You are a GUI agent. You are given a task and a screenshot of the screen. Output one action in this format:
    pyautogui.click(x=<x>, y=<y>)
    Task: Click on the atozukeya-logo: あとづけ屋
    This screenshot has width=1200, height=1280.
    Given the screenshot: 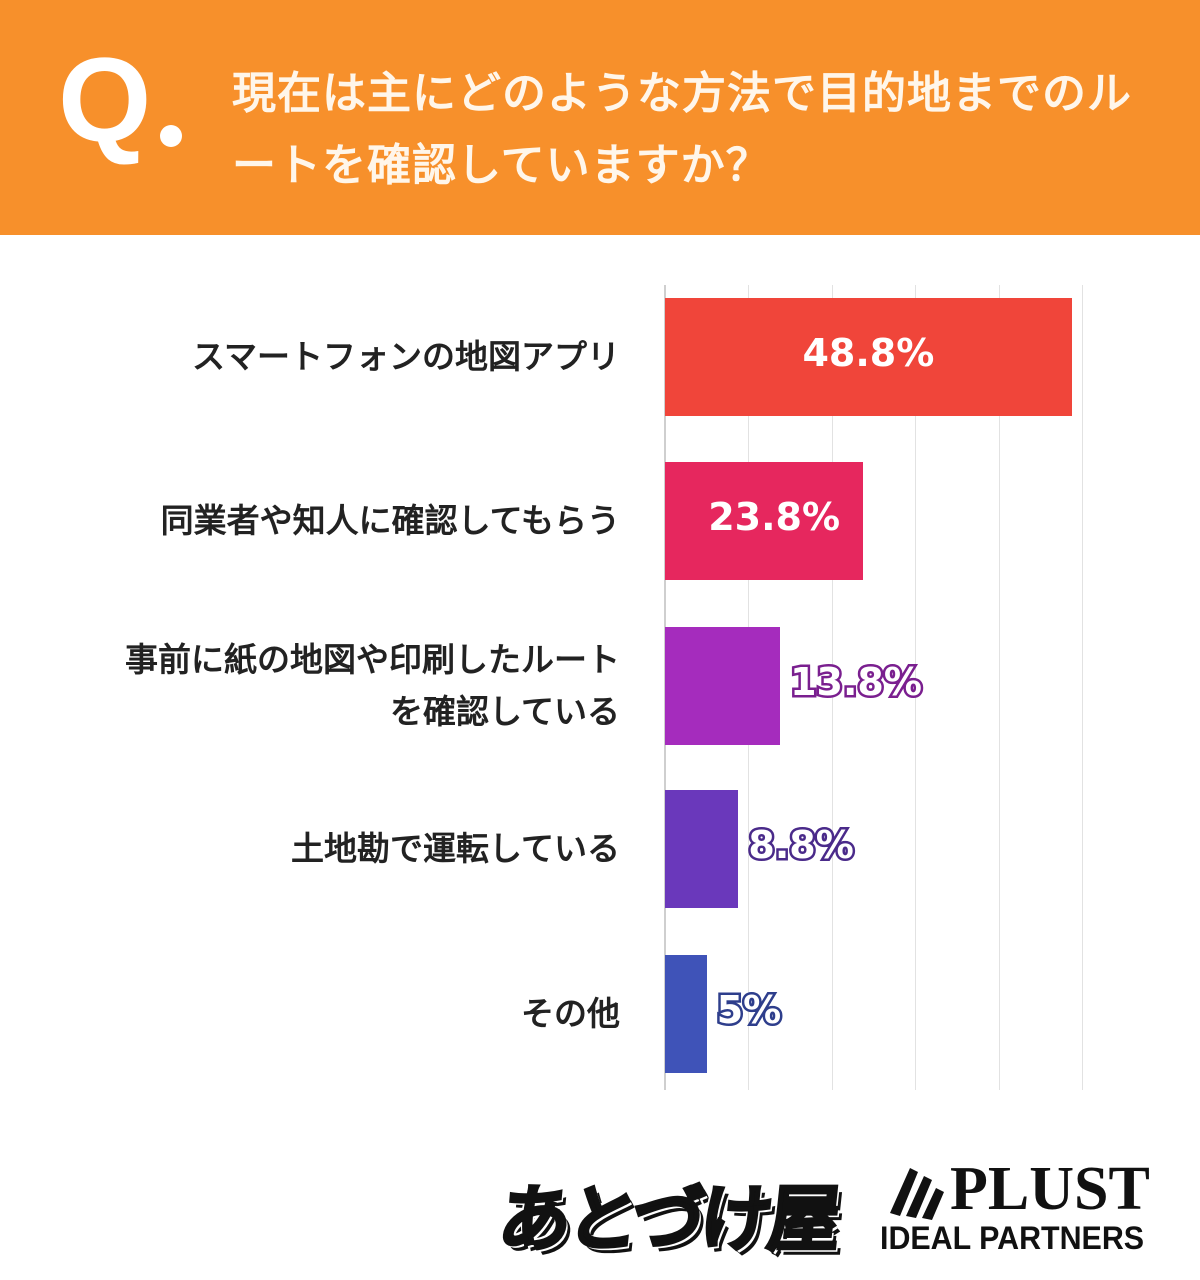 What is the action you would take?
    pyautogui.click(x=667, y=1219)
    